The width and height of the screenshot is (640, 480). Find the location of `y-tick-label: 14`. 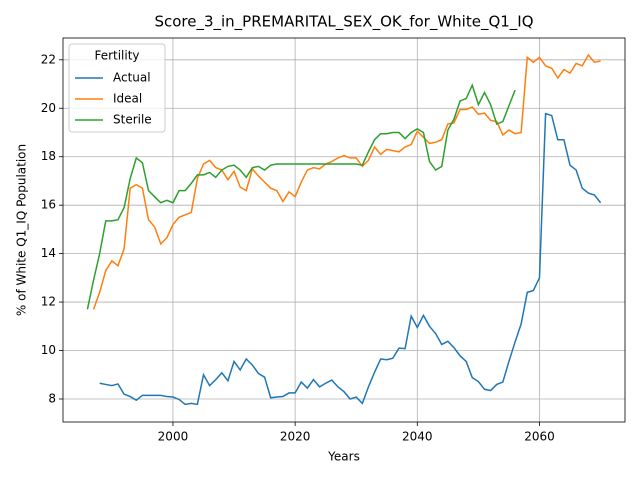

y-tick-label: 14 is located at coordinates (48, 253).